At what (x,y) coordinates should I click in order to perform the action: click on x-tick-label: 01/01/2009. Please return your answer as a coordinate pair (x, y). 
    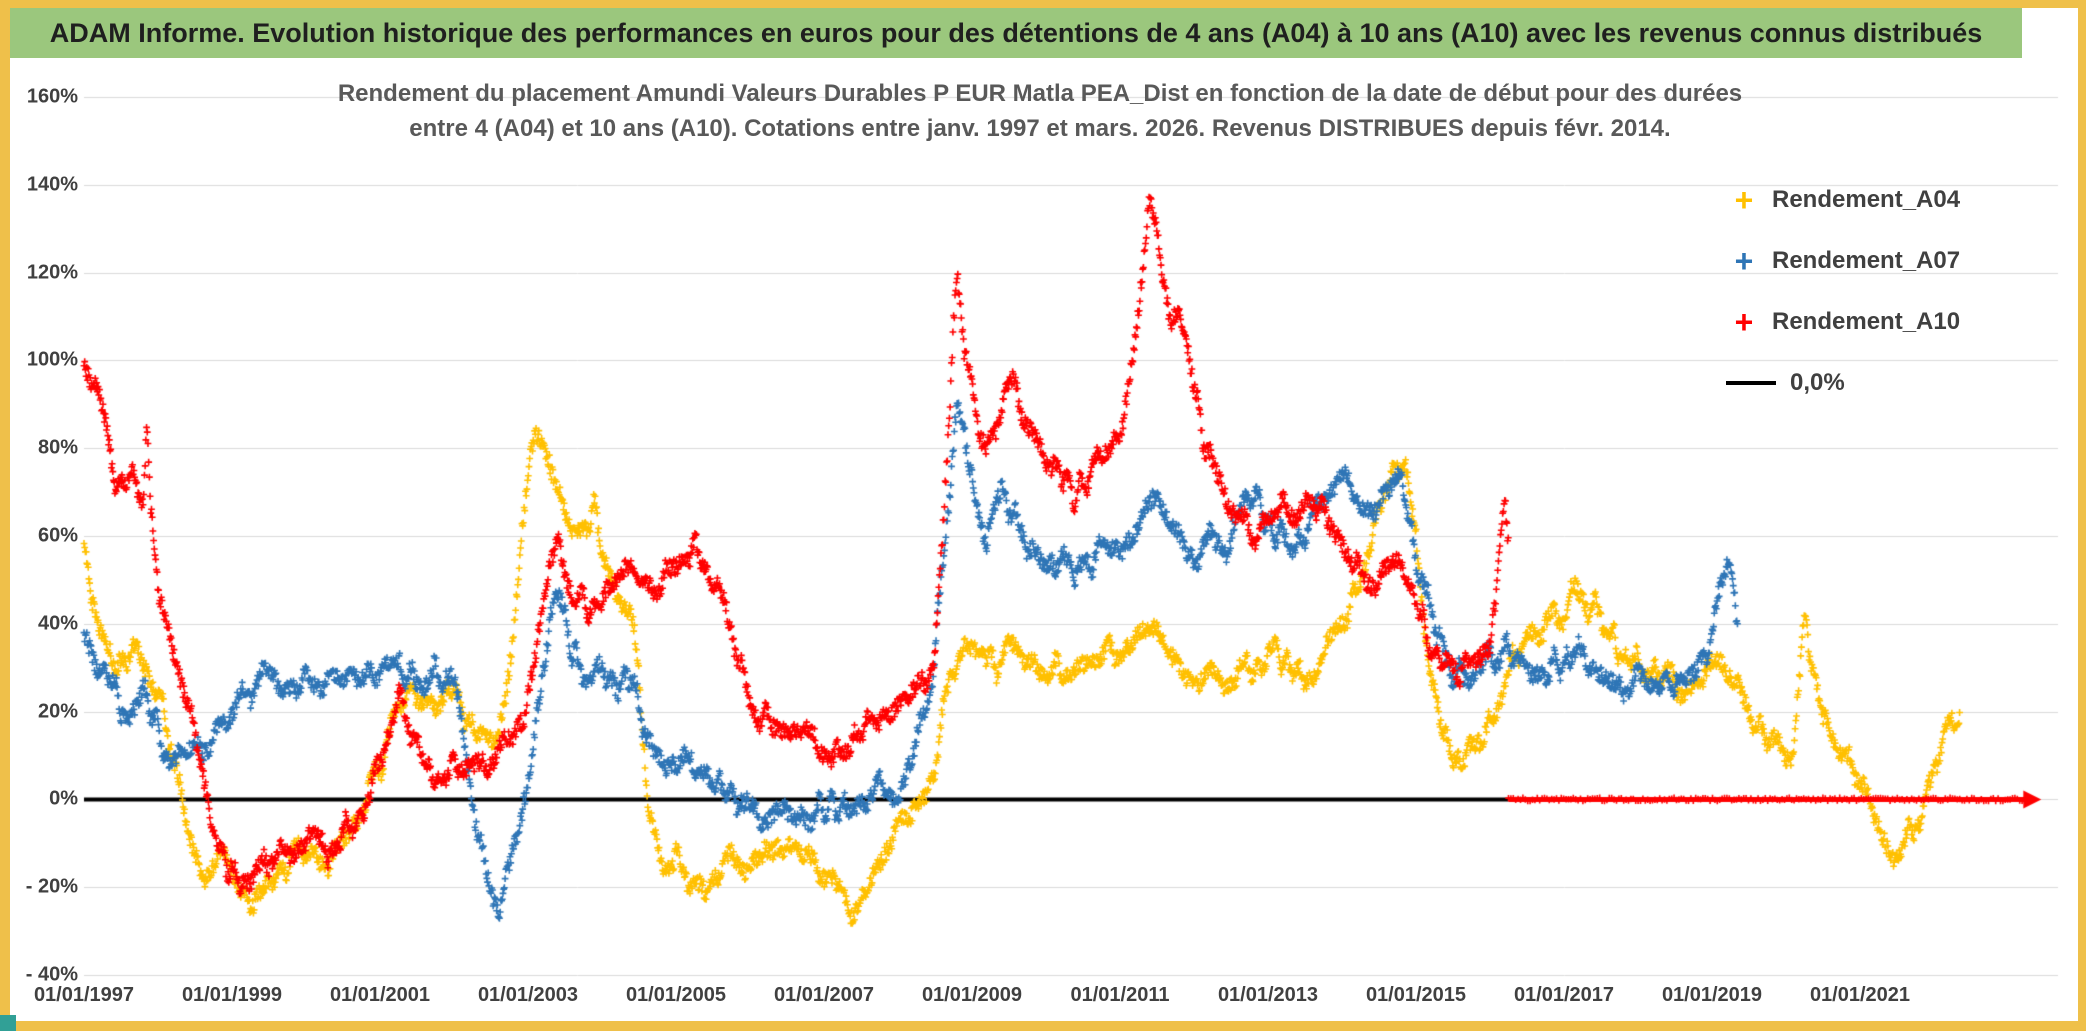
    Looking at the image, I should click on (972, 995).